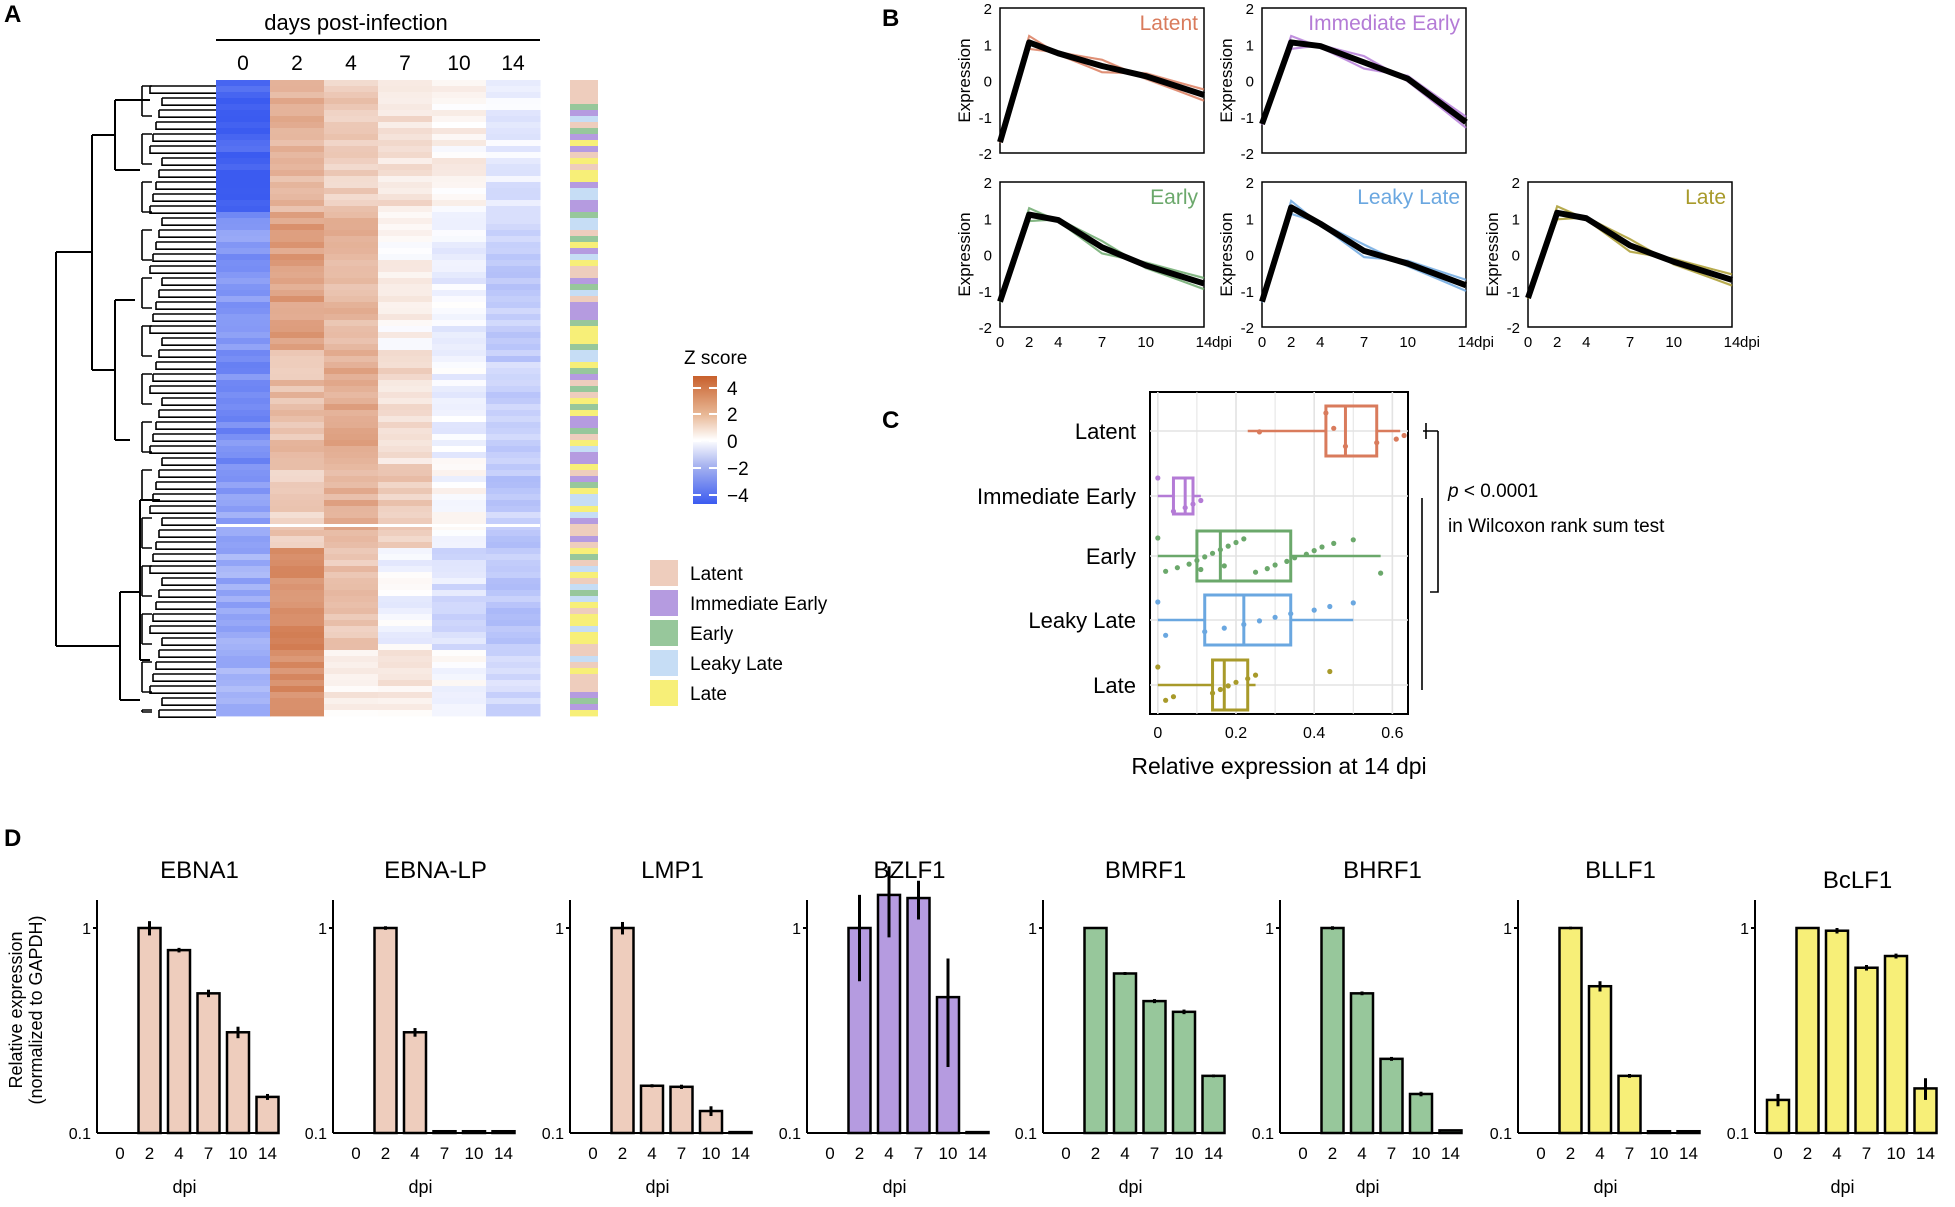  I want to click on bar-subplot: EBNA1 1 0.1 0 2 4 7 10 14 dpi, so click(174, 1027).